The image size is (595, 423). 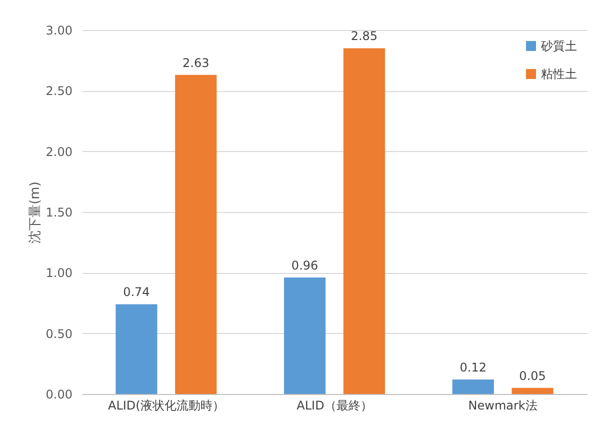 I want to click on y-tick-label: 2.50, so click(x=59, y=91).